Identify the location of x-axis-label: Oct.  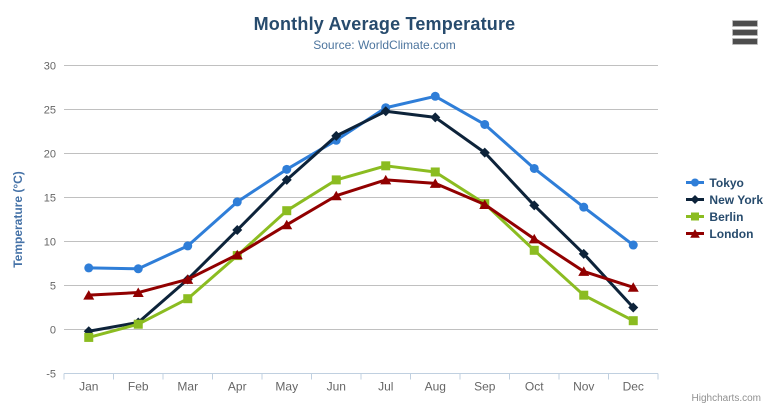
(534, 387).